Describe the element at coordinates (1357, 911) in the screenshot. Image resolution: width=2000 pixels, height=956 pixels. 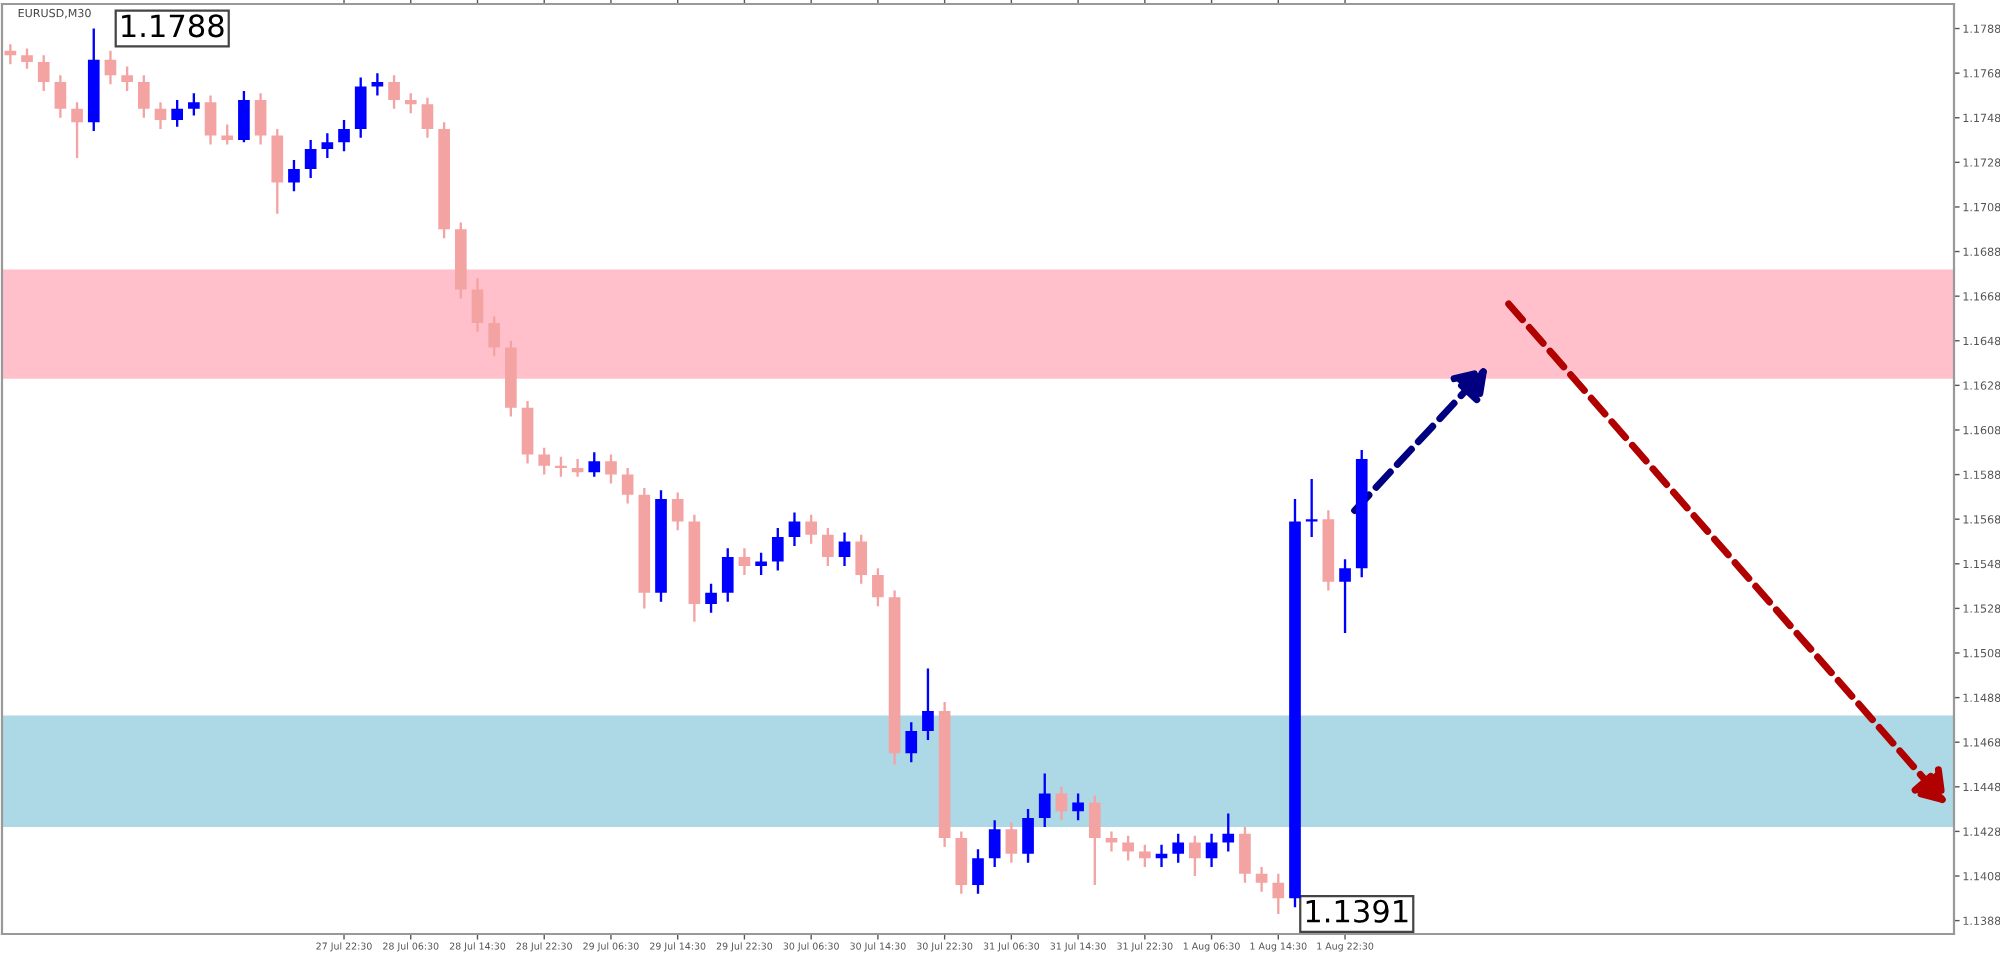
I see `annotation: 1.1391` at that location.